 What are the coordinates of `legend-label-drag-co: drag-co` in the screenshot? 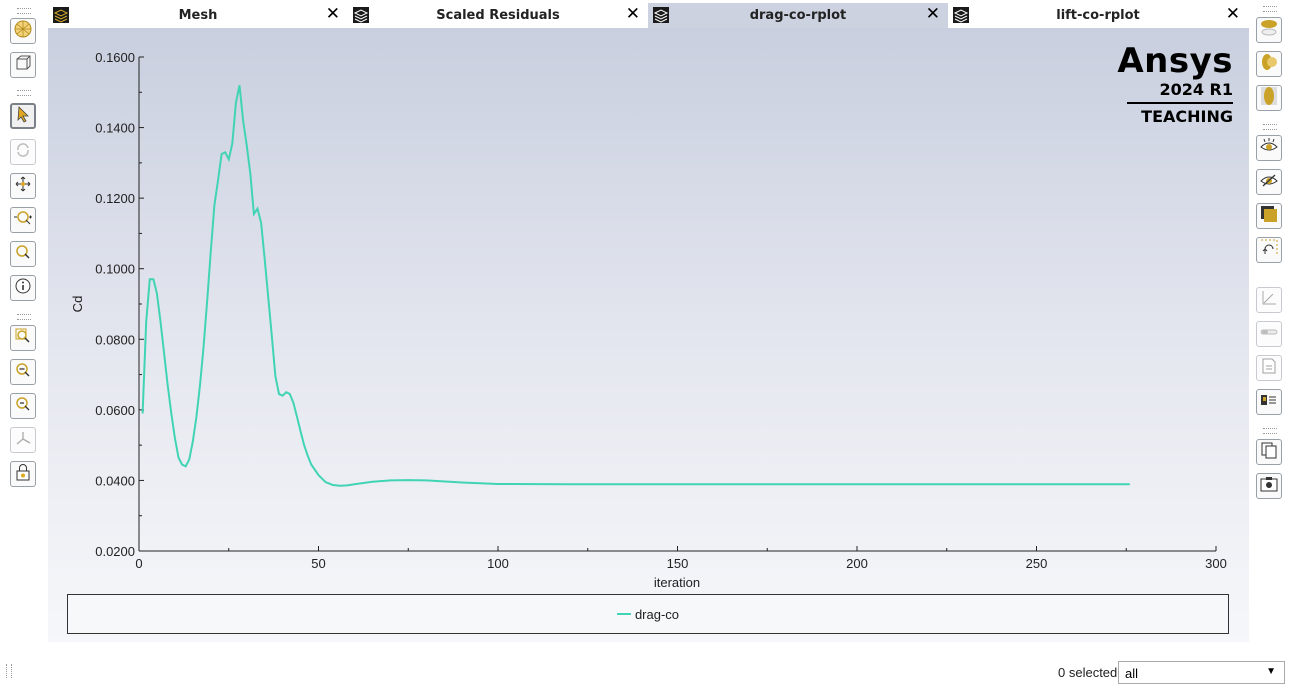 It's located at (657, 614).